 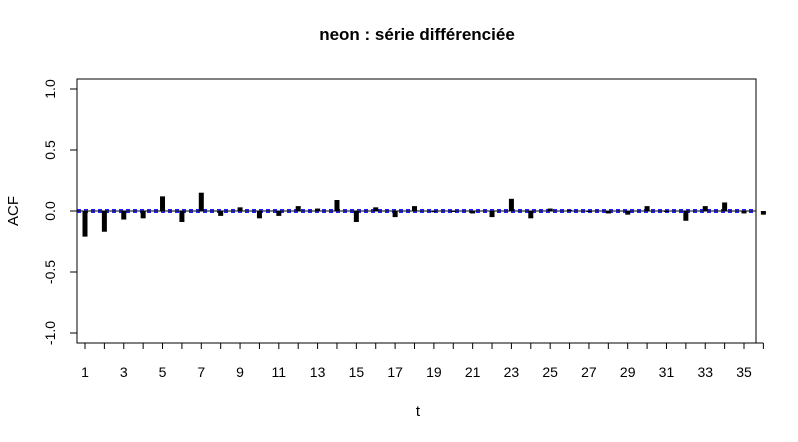 What do you see at coordinates (418, 411) in the screenshot?
I see `x-axis-label: t` at bounding box center [418, 411].